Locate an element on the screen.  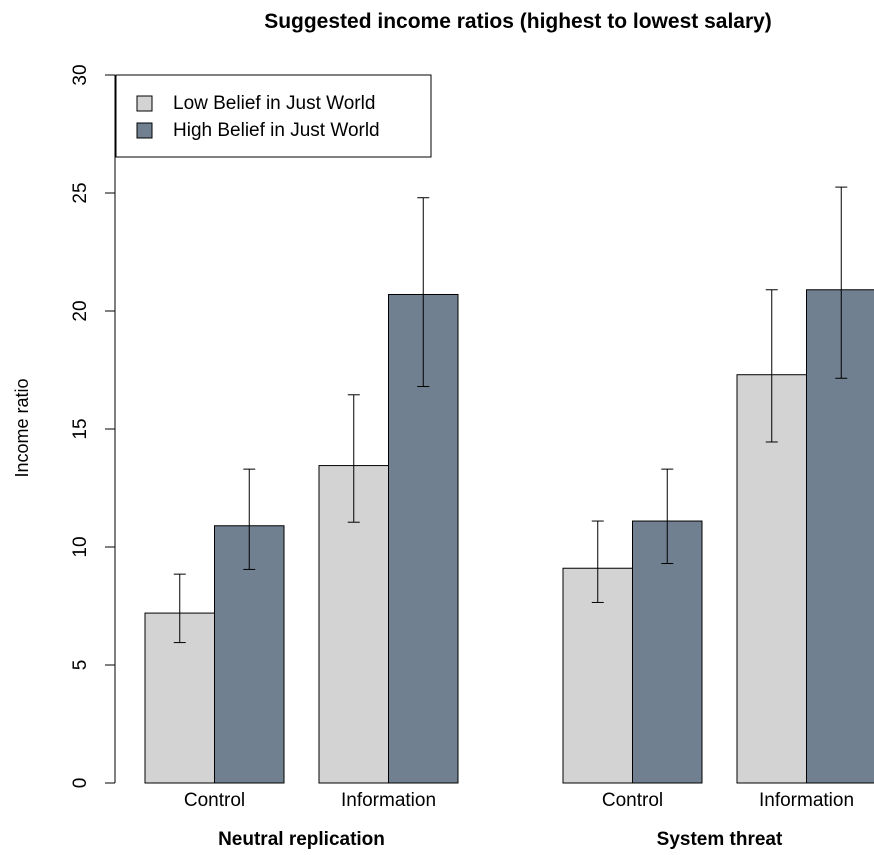
y-tick-label: 5 is located at coordinates (80, 665).